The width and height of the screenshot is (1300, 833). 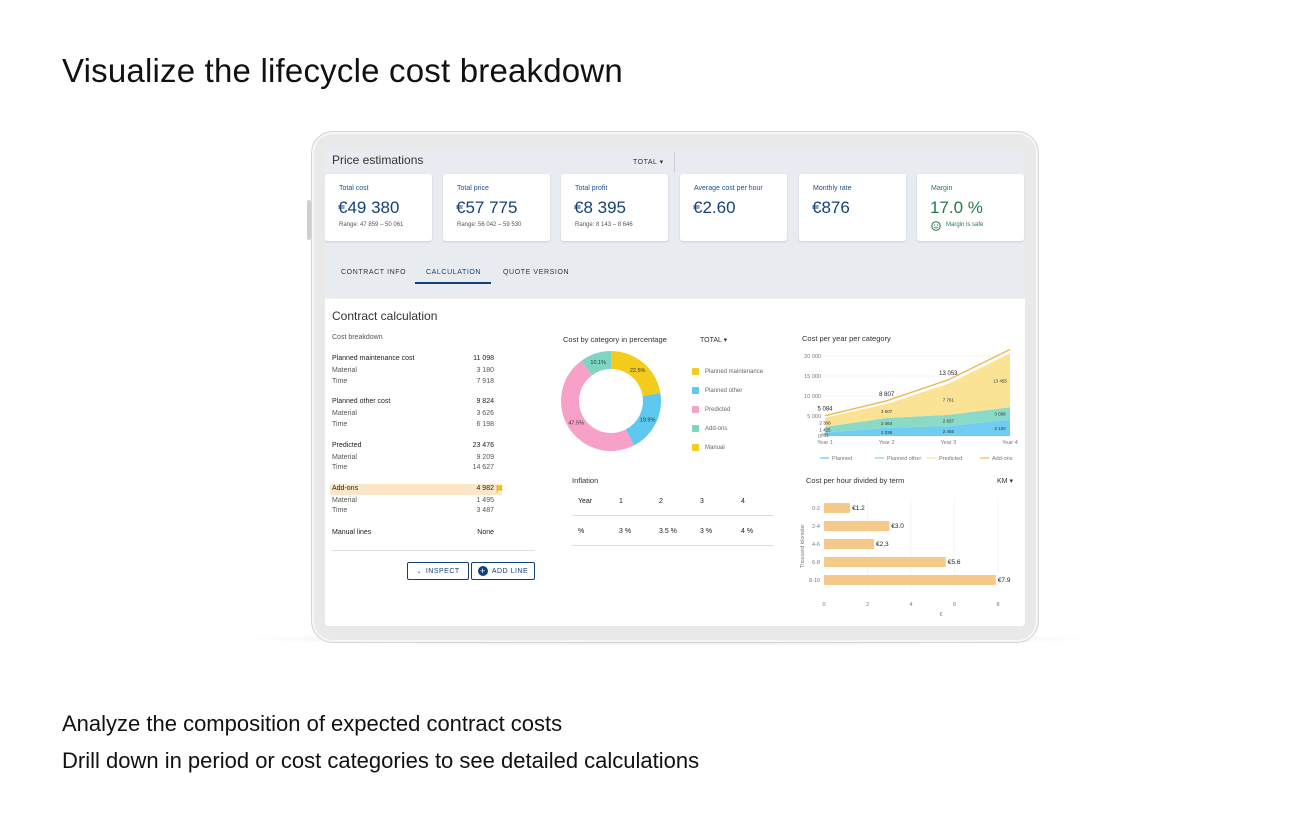 What do you see at coordinates (917, 382) in the screenshot?
I see `area-series-add-ons` at bounding box center [917, 382].